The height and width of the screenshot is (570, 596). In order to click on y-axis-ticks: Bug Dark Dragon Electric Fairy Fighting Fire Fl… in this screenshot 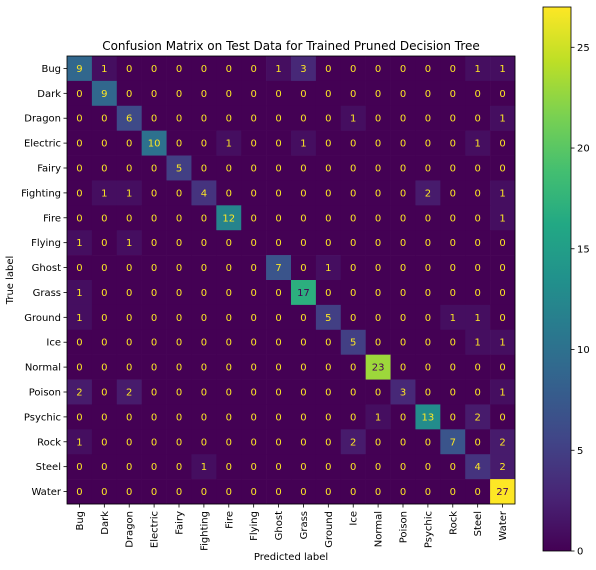, I will do `click(44, 281)`.